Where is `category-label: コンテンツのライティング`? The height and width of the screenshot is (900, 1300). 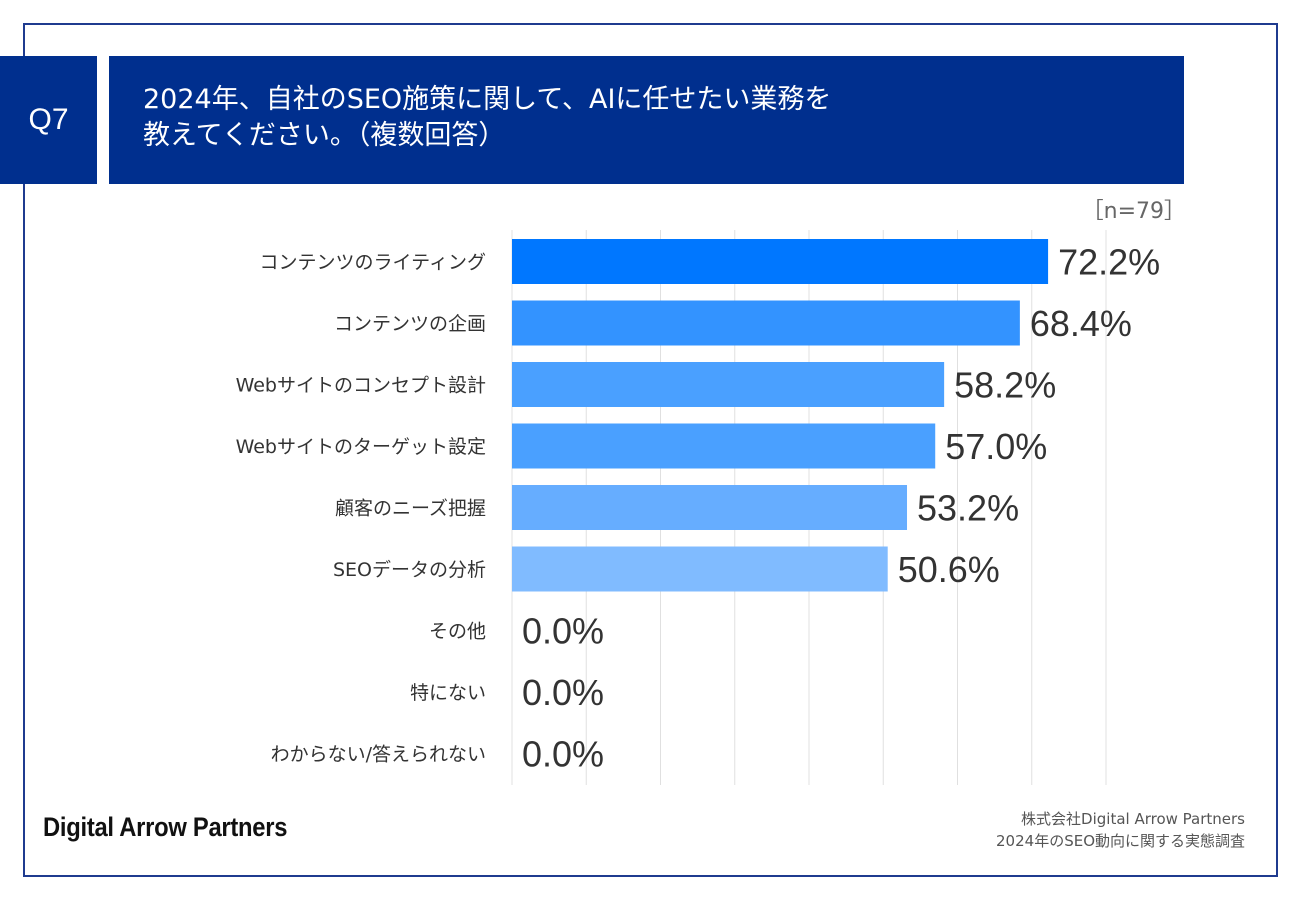
category-label: コンテンツのライティング is located at coordinates (373, 263).